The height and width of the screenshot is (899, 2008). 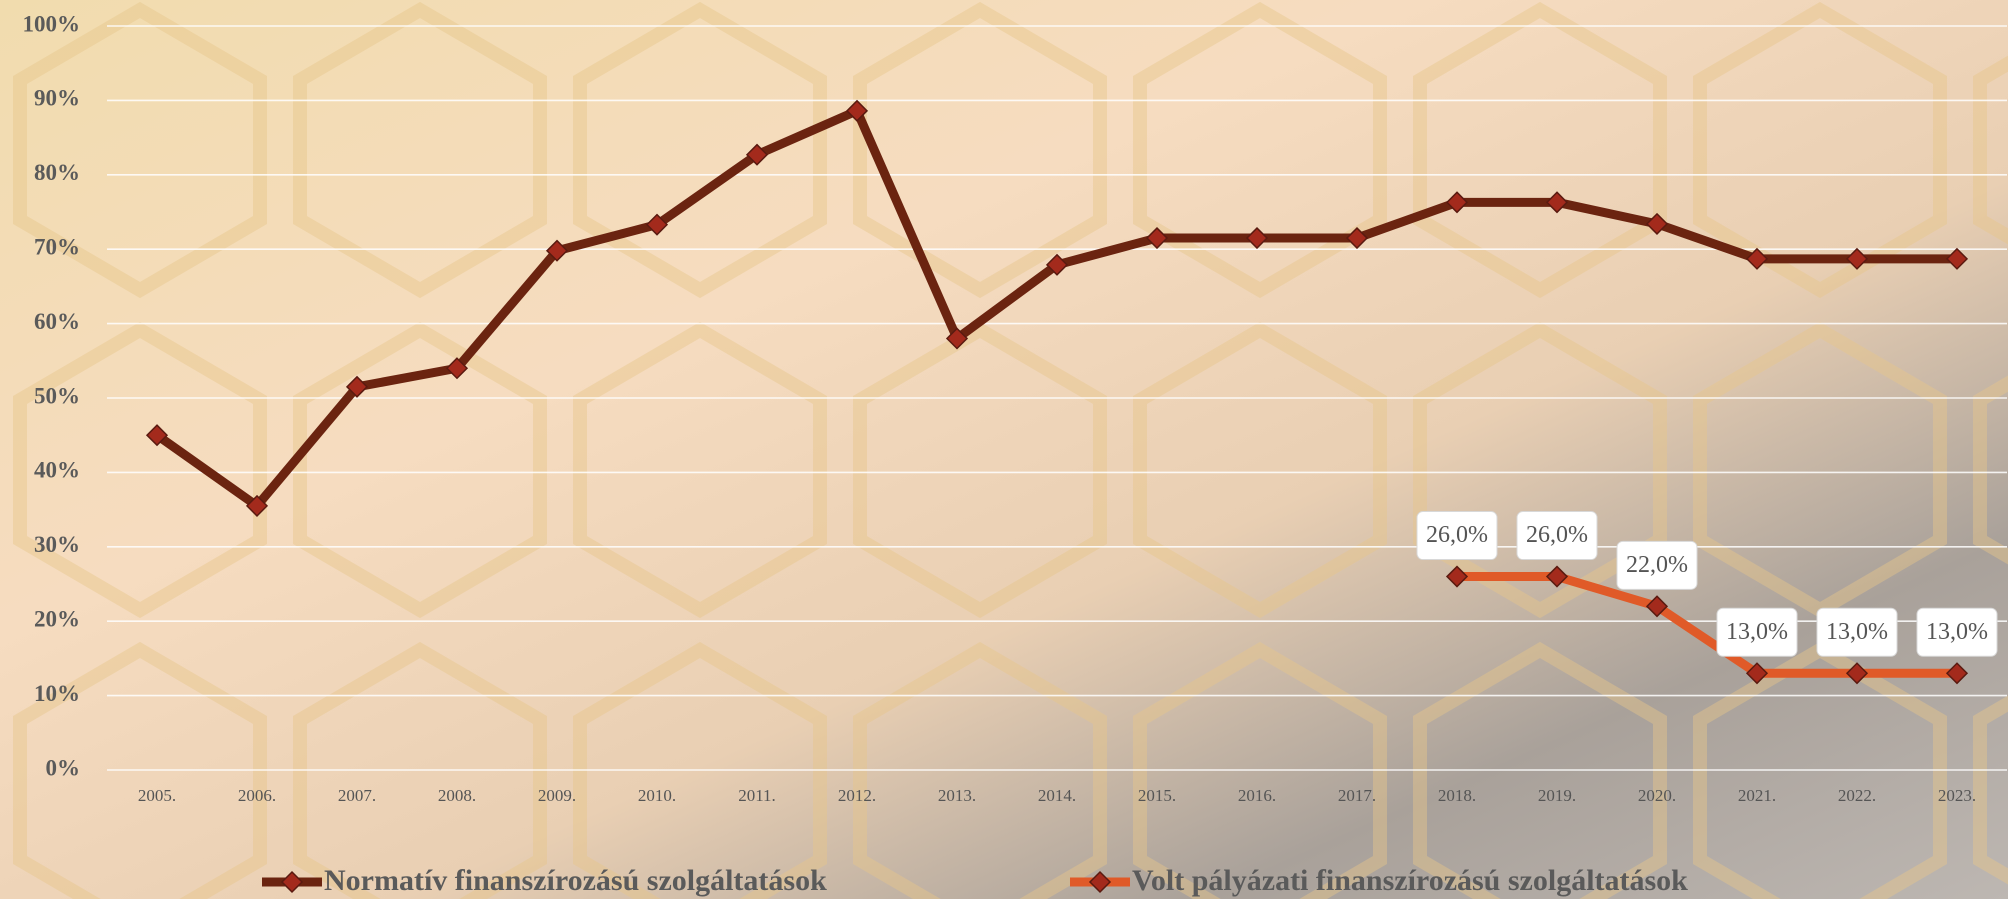 What do you see at coordinates (57, 618) in the screenshot?
I see `y-tick-label: 20%` at bounding box center [57, 618].